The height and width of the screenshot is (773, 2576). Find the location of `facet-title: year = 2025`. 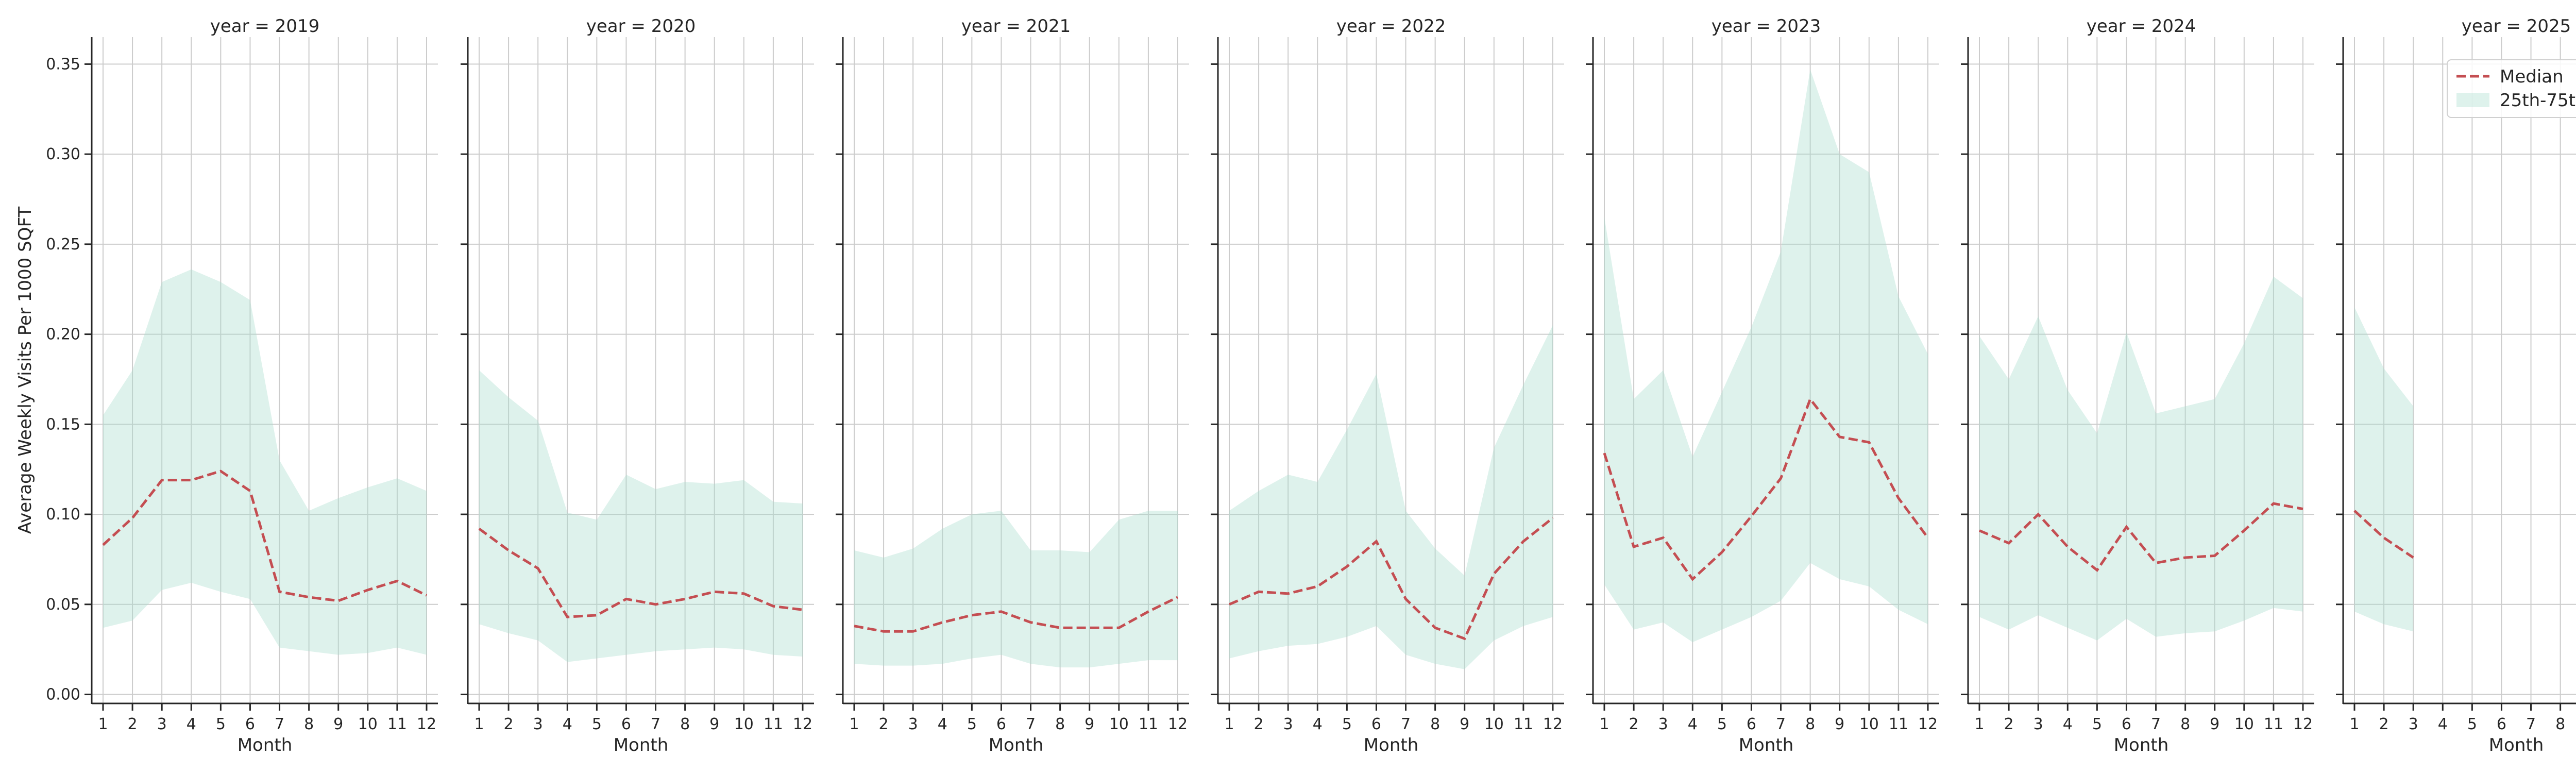

facet-title: year = 2025 is located at coordinates (2517, 26).